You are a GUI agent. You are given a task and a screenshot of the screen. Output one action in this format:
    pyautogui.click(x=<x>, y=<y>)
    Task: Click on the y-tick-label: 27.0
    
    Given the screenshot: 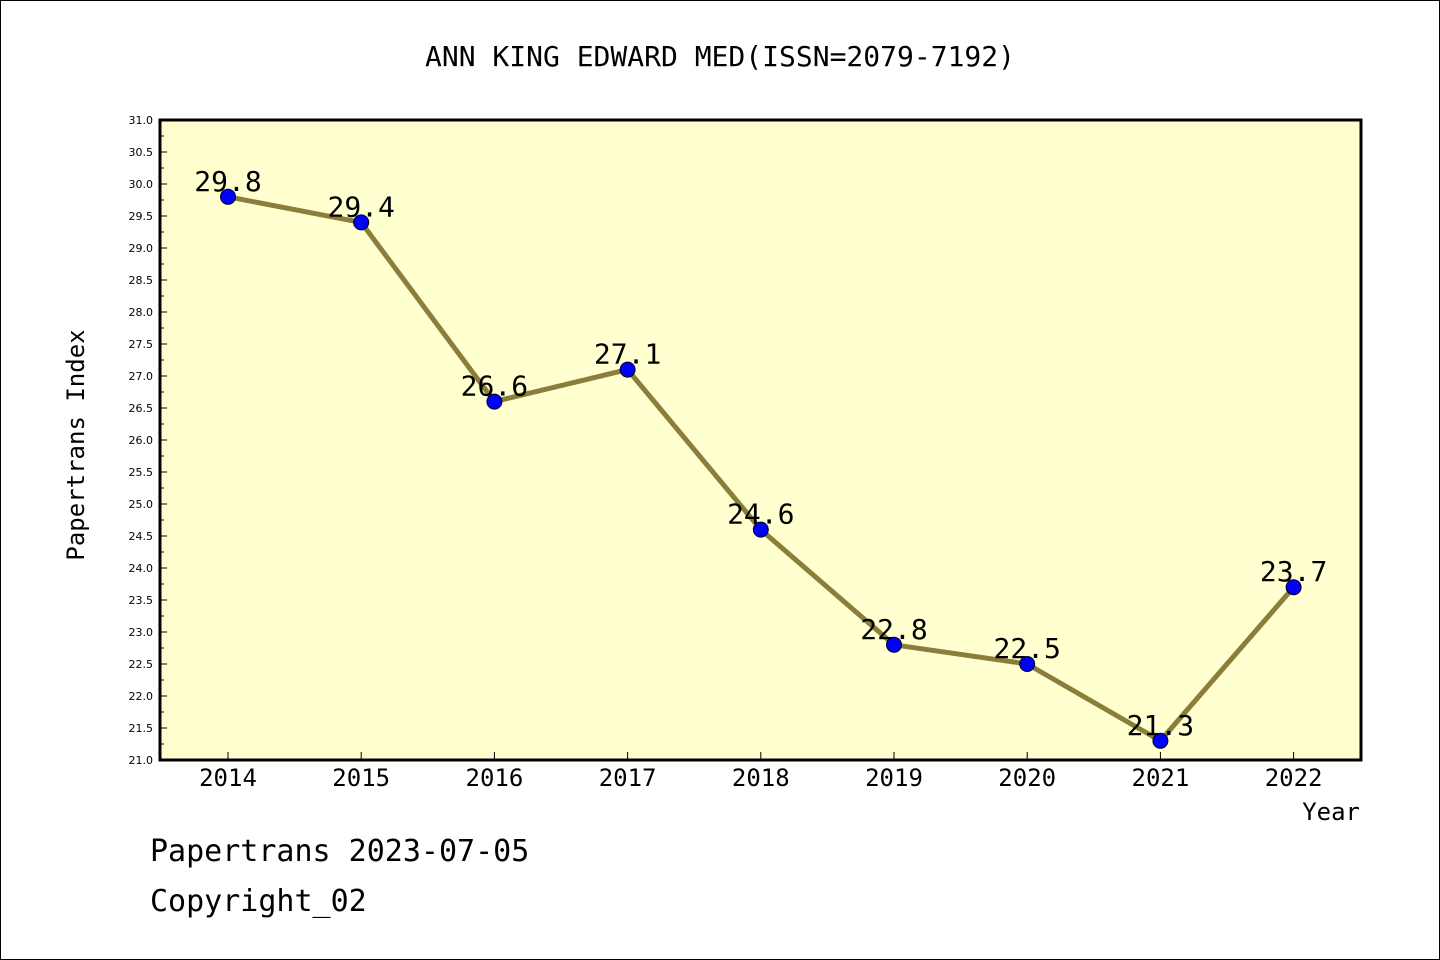 What is the action you would take?
    pyautogui.click(x=141, y=376)
    